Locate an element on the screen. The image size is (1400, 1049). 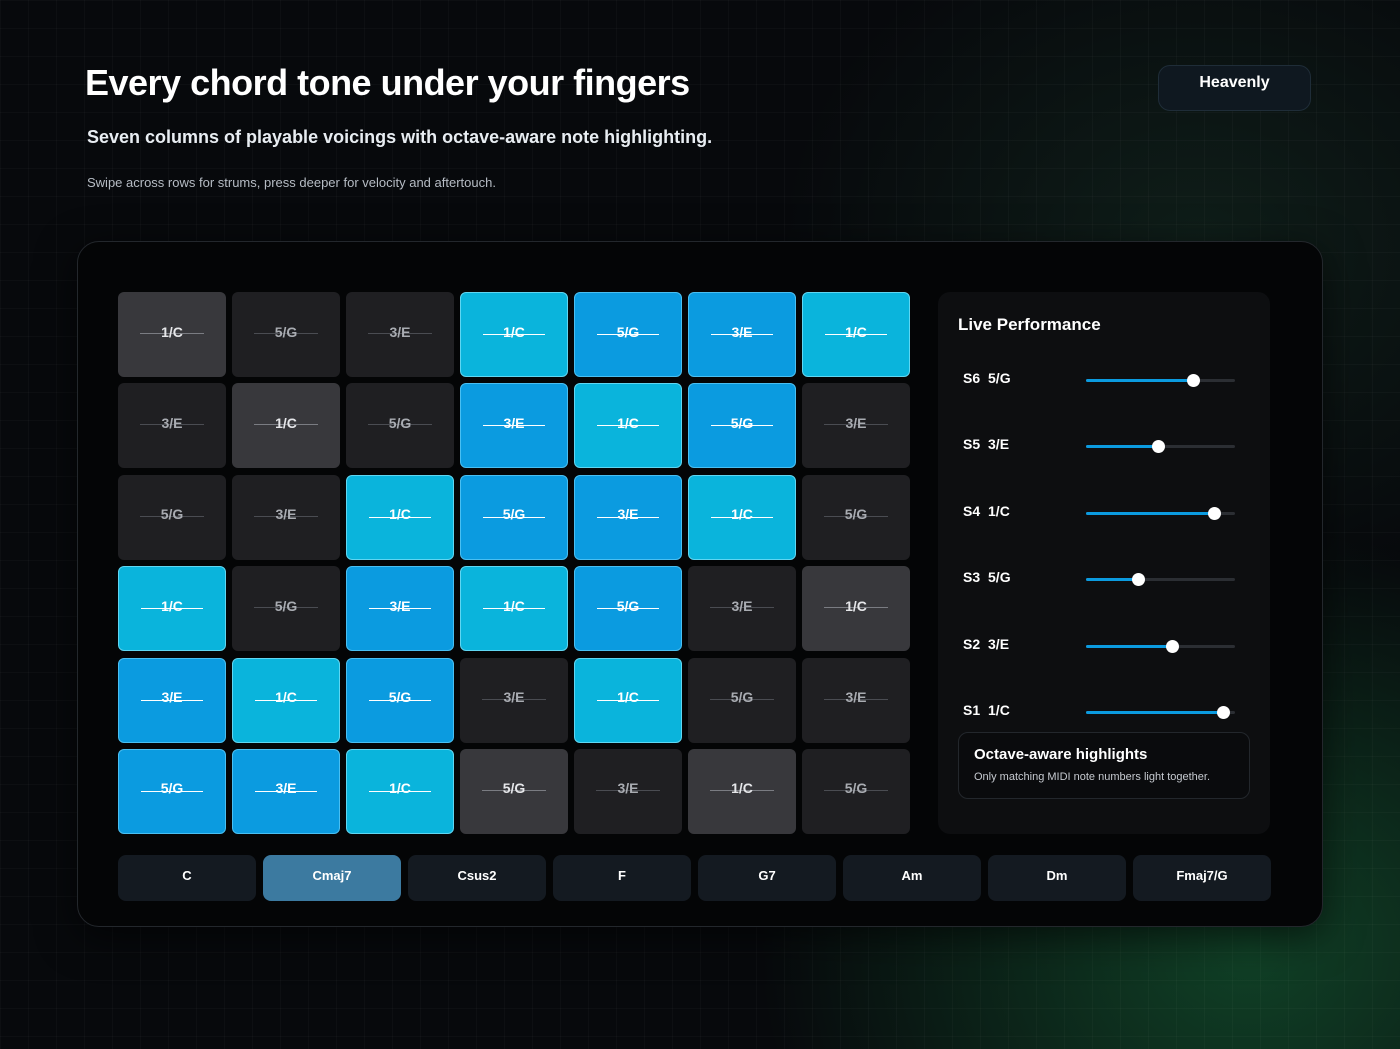
string-slider-row: S6 5/G is located at coordinates (1108, 380).